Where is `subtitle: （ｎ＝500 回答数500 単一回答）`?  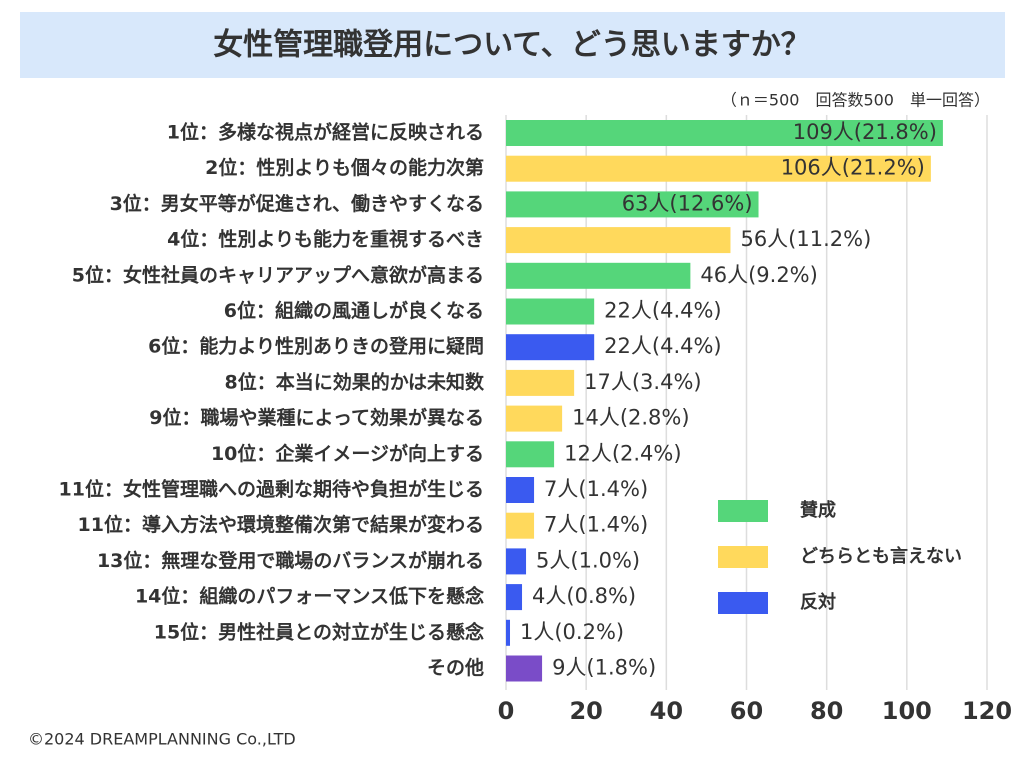 subtitle: （ｎ＝500 回答数500 単一回答） is located at coordinates (855, 100).